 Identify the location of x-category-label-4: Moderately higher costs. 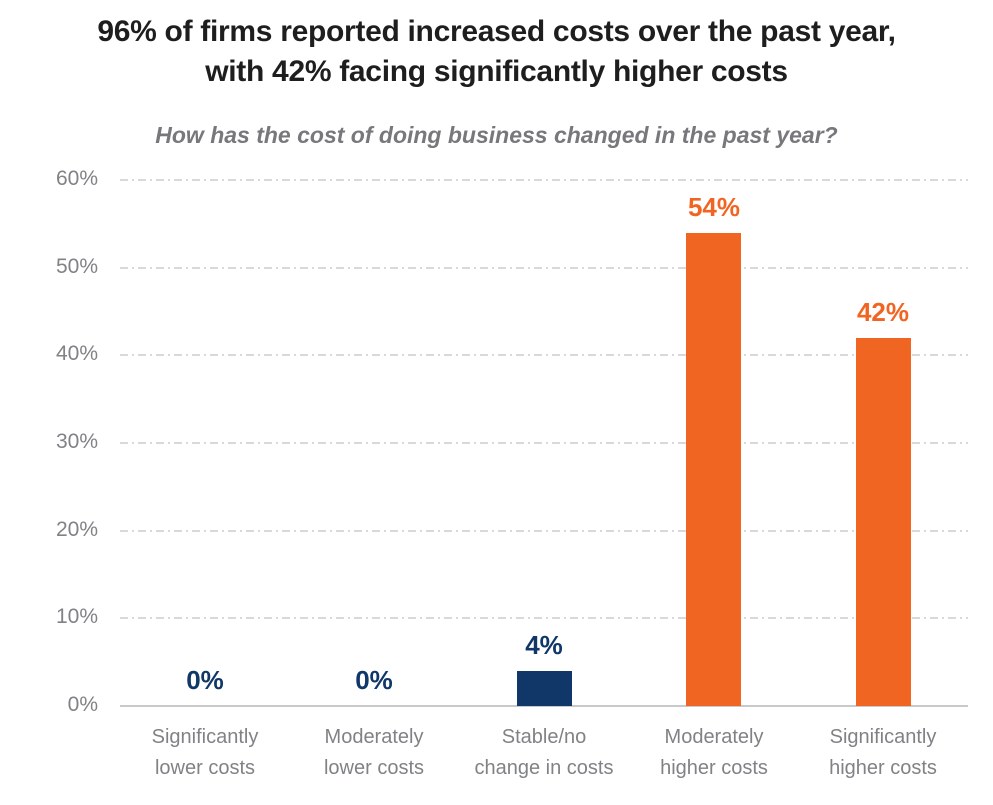
(714, 753).